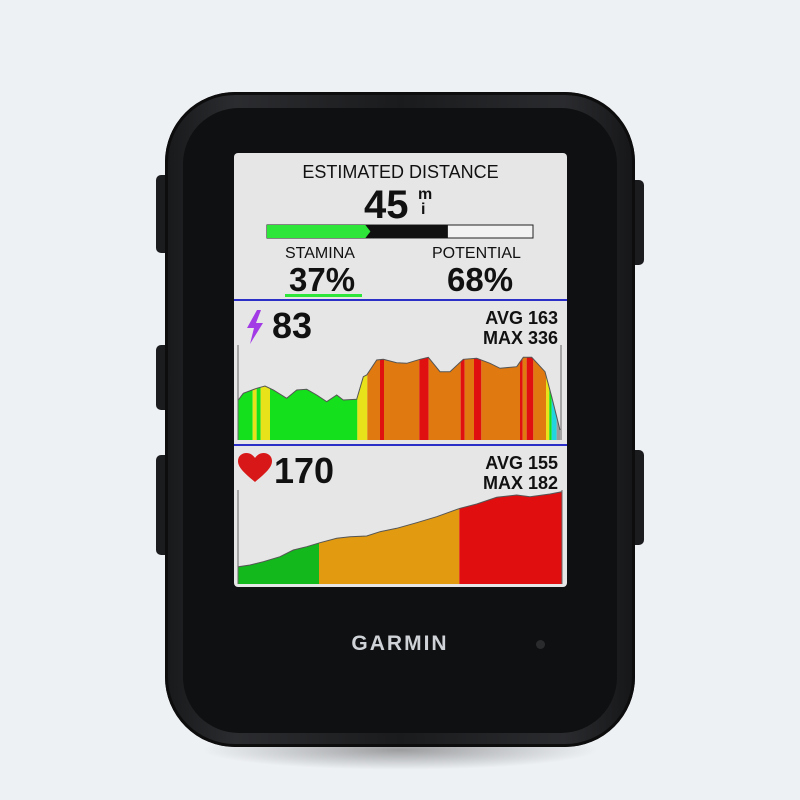 The image size is (800, 800). Describe the element at coordinates (255, 329) in the screenshot. I see `lightning-bolt-icon` at that location.